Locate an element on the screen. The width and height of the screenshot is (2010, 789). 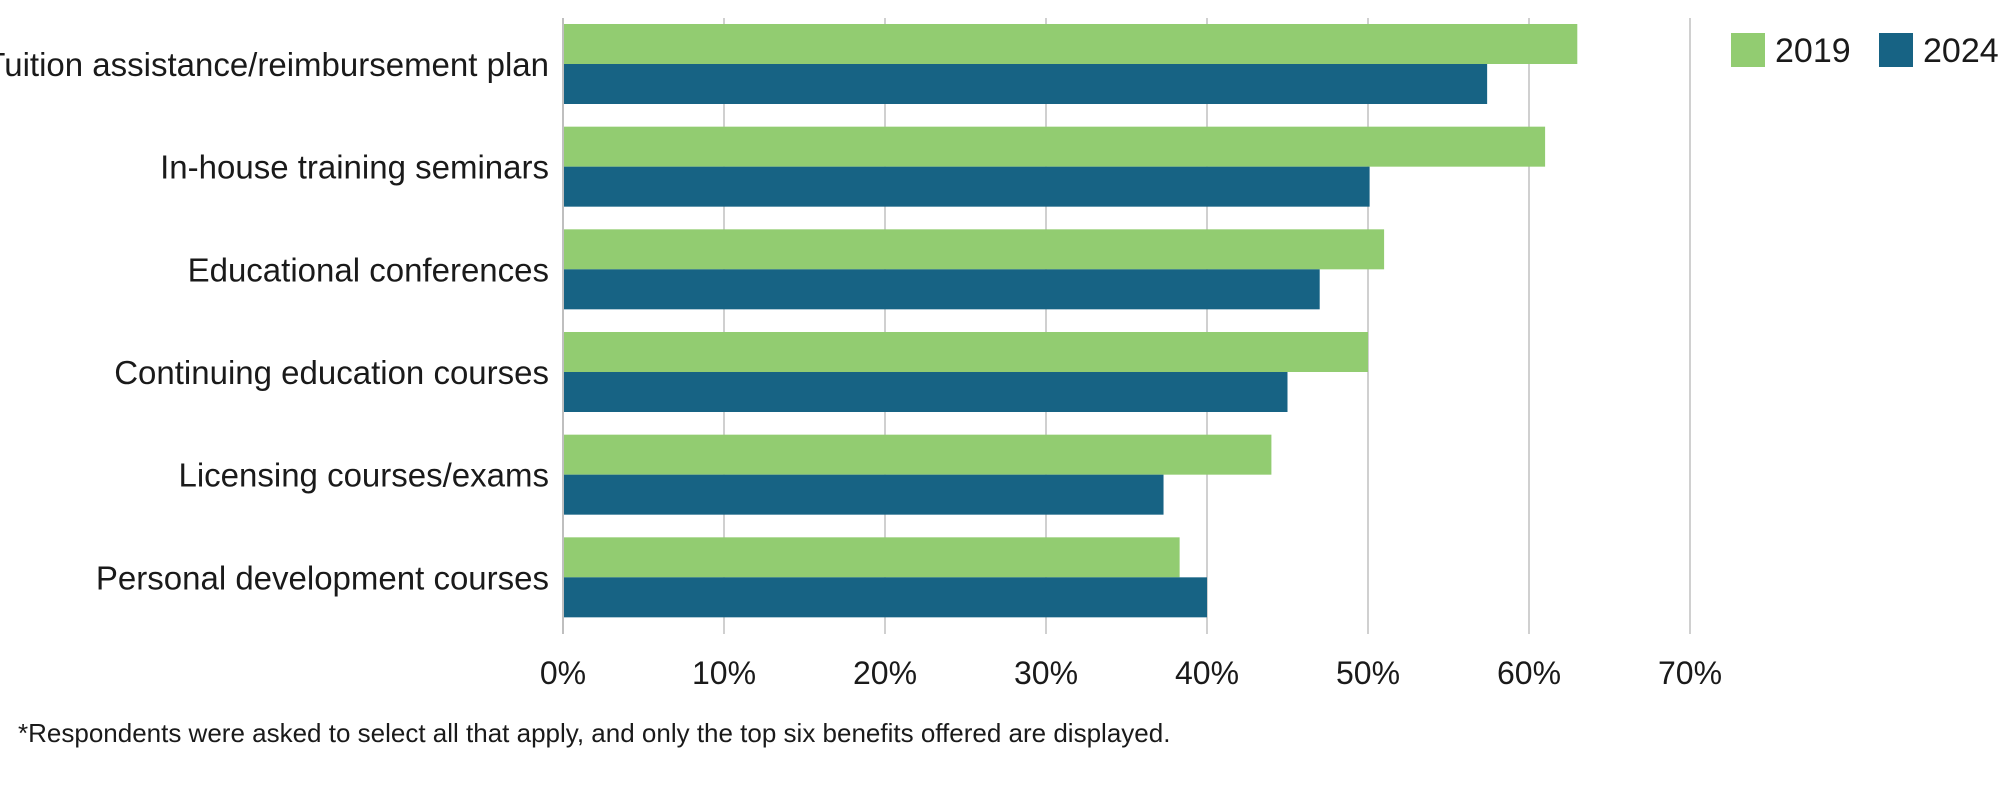
category-label: Licensing courses/exams is located at coordinates (363, 475).